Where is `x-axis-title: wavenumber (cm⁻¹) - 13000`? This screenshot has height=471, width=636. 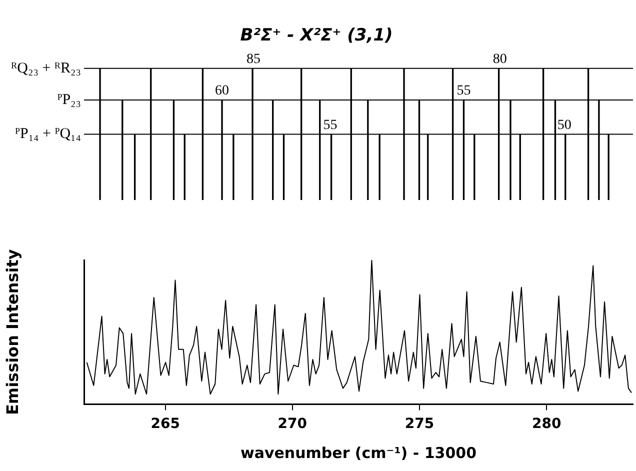
x-axis-title: wavenumber (cm⁻¹) - 13000 is located at coordinates (358, 453).